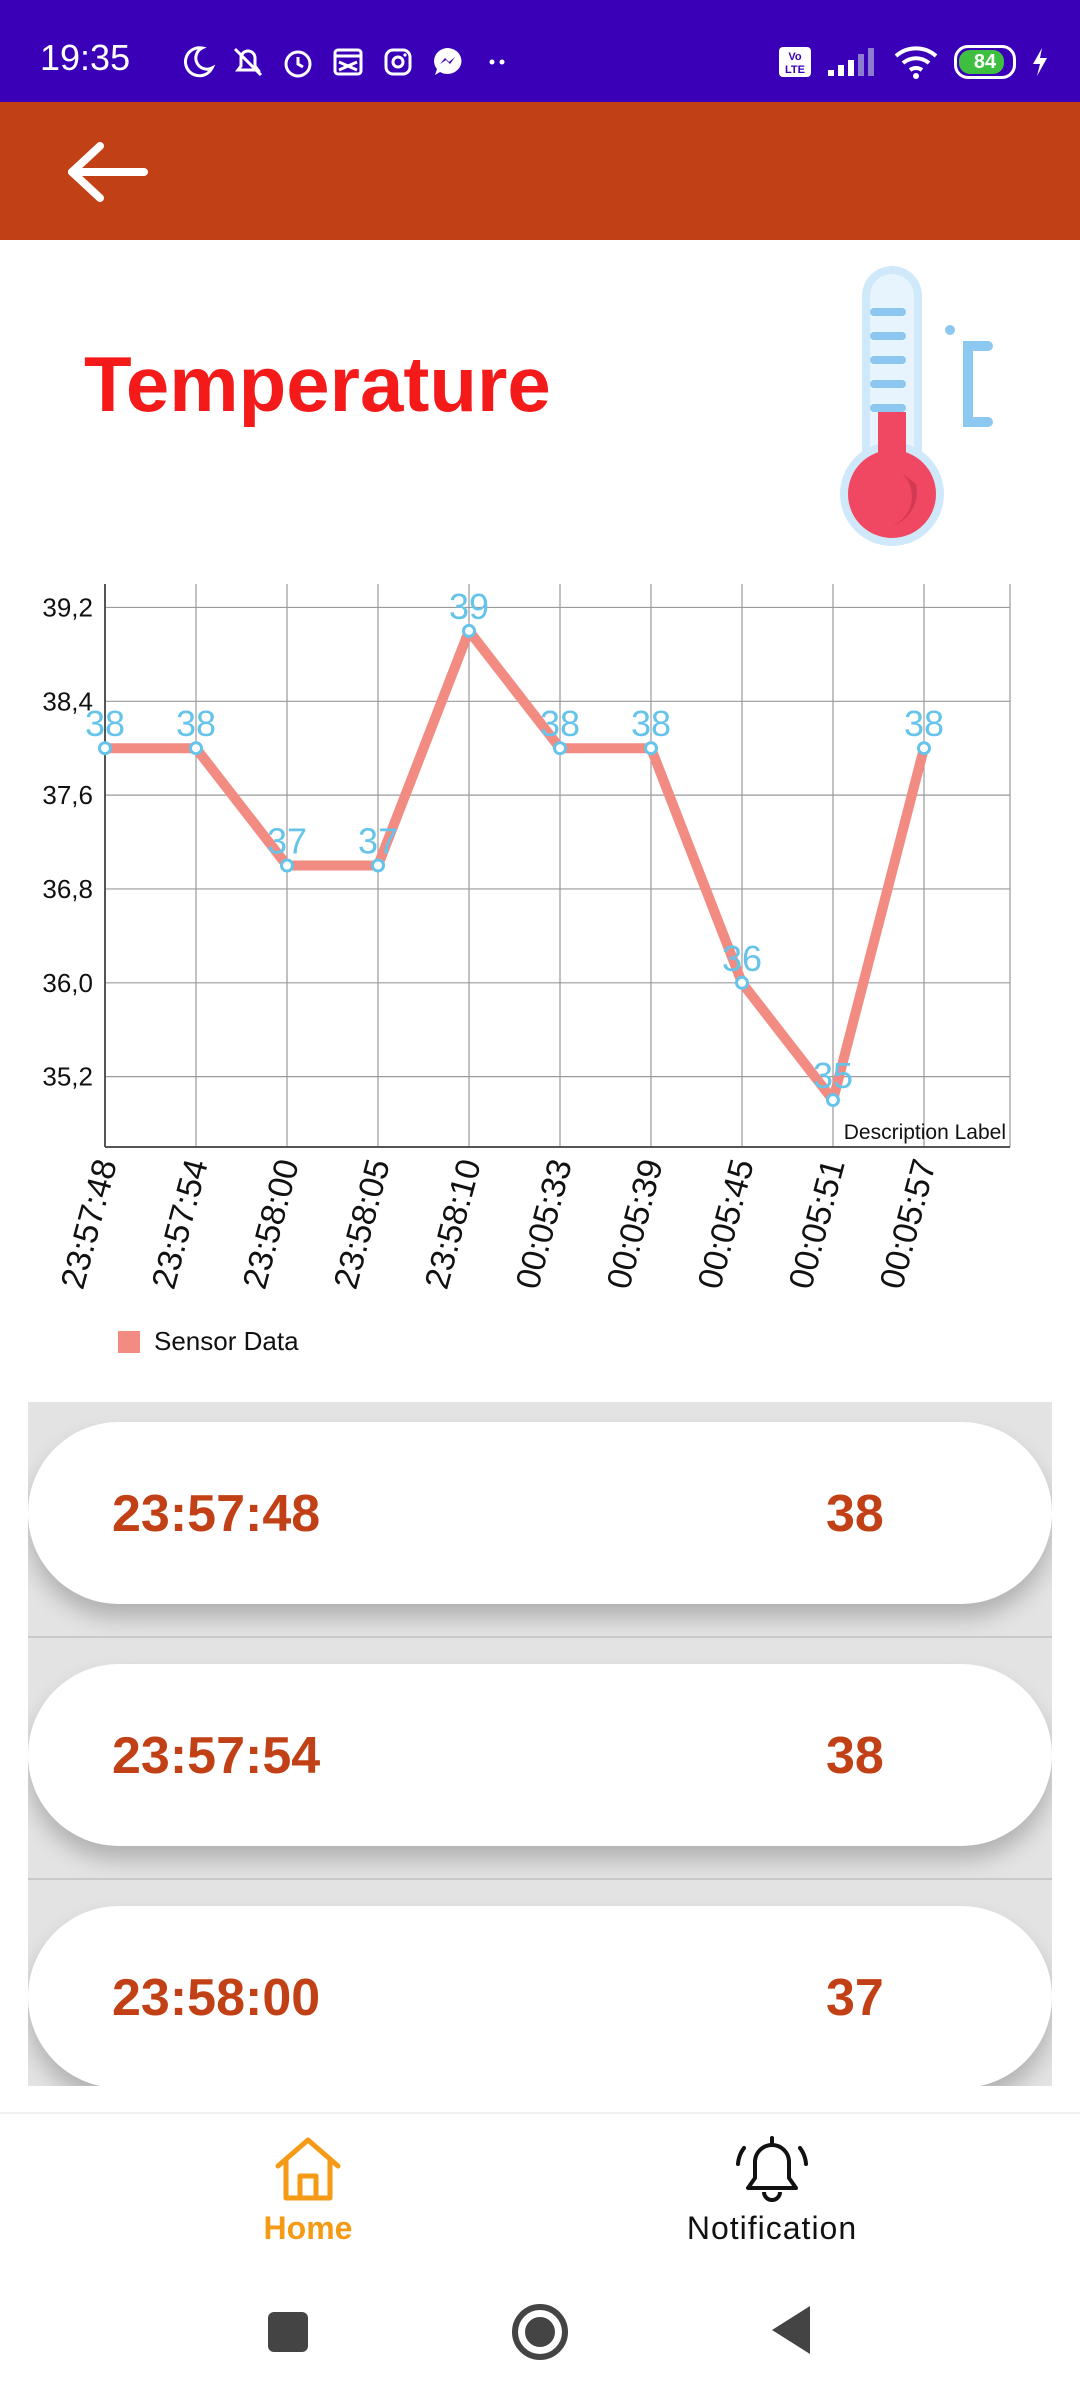 This screenshot has height=2400, width=1080. Describe the element at coordinates (67, 983) in the screenshot. I see `y-tick-label: 36,0` at that location.